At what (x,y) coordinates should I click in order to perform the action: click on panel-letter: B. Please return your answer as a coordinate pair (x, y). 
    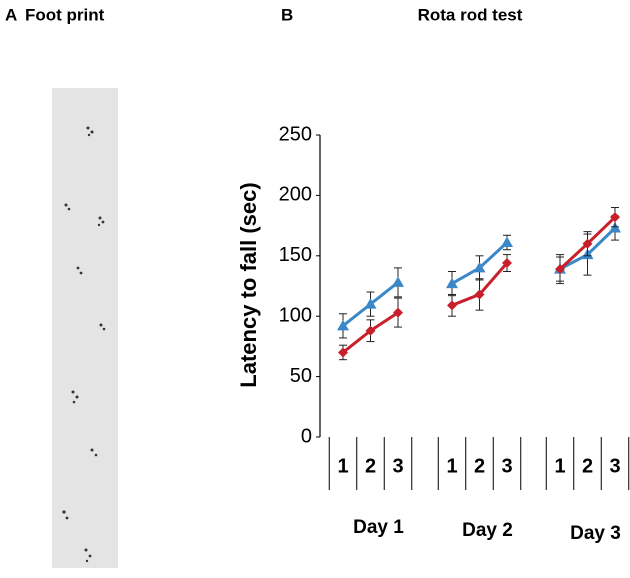
    Looking at the image, I should click on (287, 14).